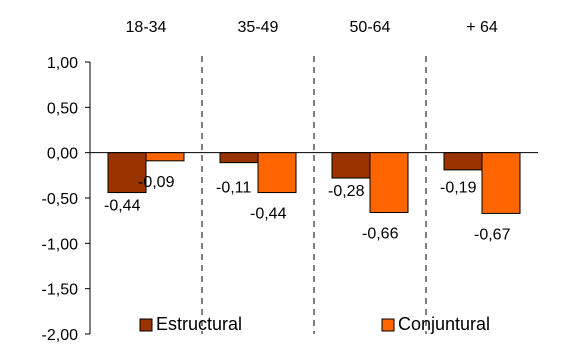  I want to click on y-tick-label: 0,50, so click(62, 108).